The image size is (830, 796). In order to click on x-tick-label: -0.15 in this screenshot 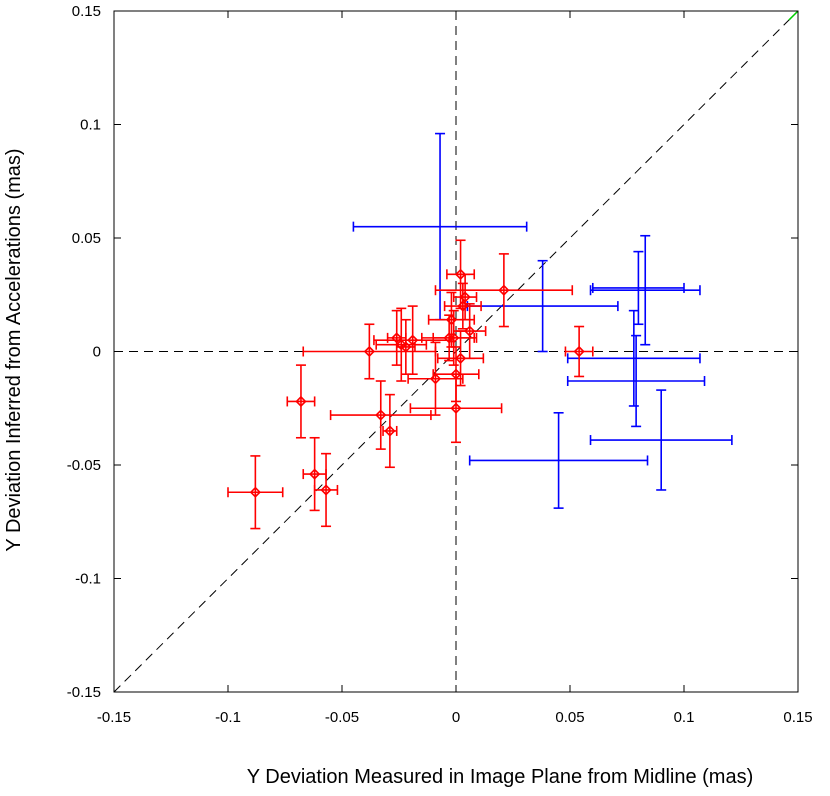, I will do `click(114, 717)`.